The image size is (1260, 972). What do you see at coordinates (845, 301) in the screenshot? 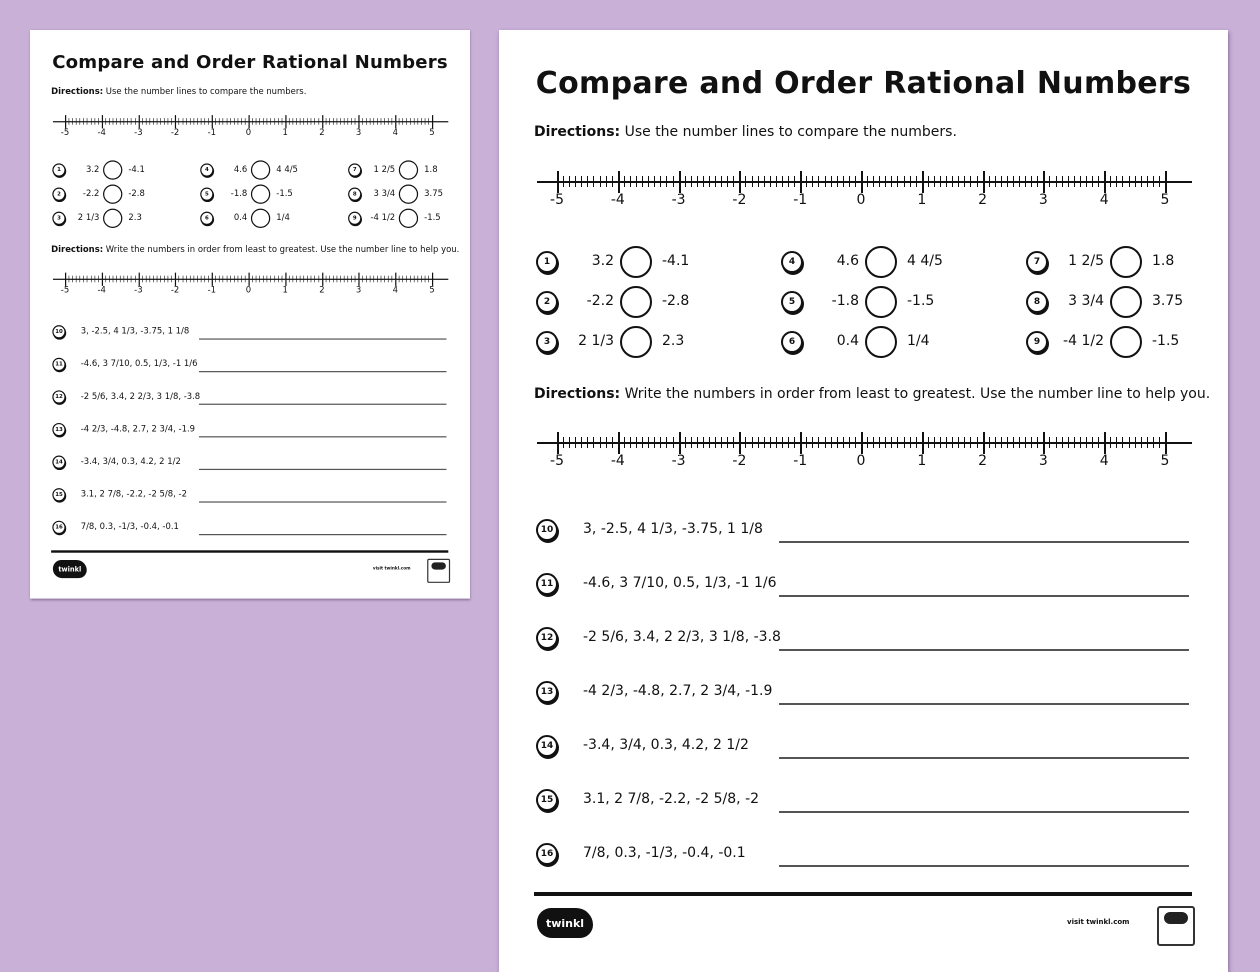
I see `value-a: -1.8` at bounding box center [845, 301].